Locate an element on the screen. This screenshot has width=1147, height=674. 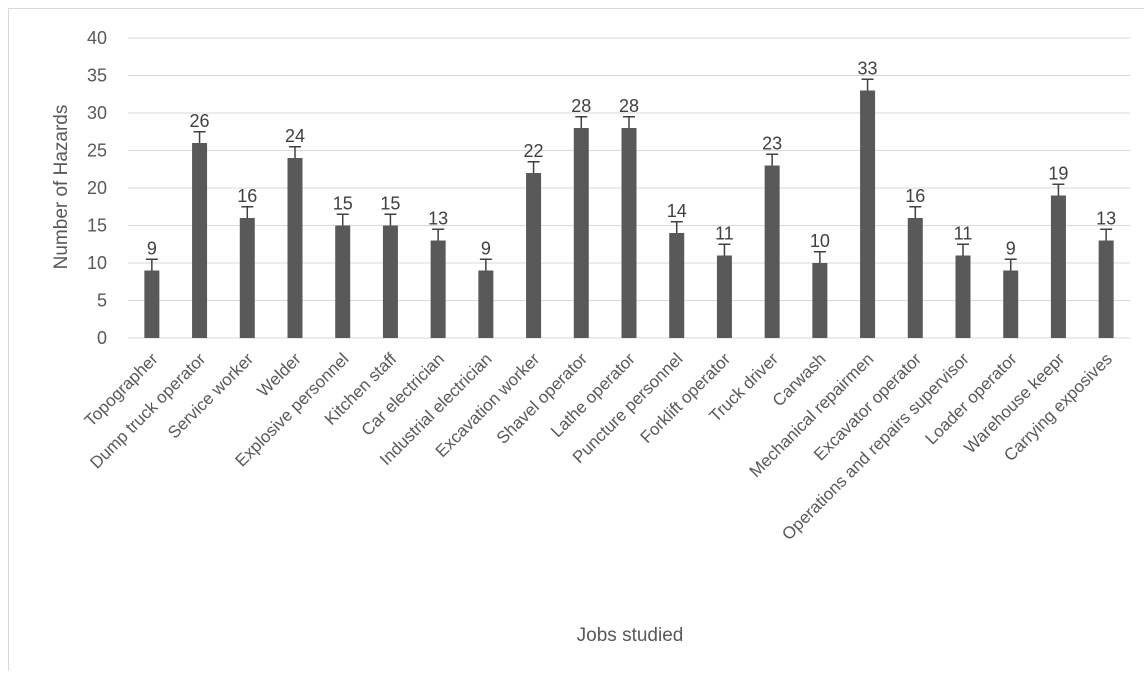
data-label: 10 is located at coordinates (820, 241).